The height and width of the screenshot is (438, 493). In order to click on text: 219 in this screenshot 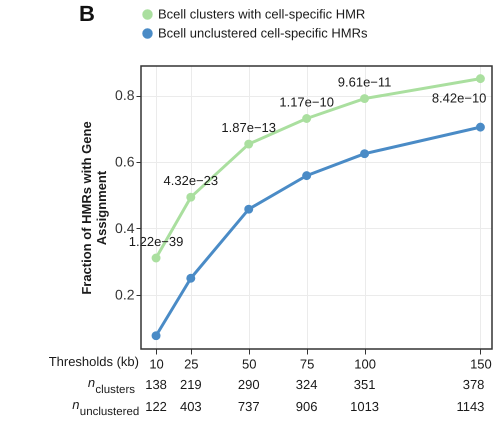, I will do `click(191, 384)`.